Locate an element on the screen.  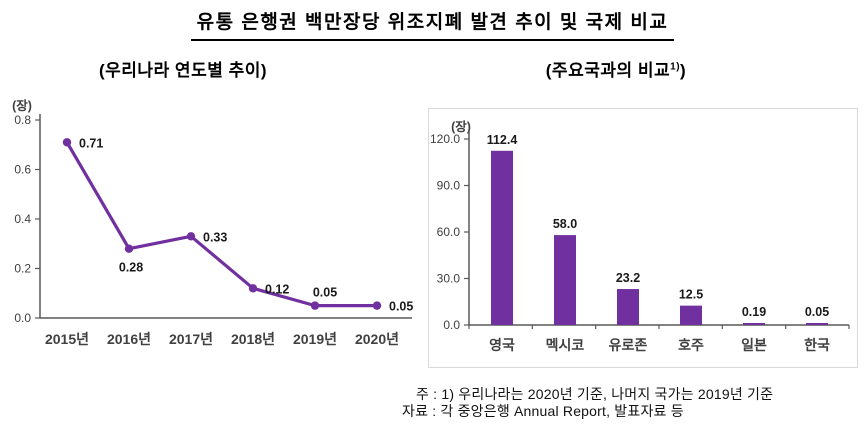
data-label: 0.12 is located at coordinates (277, 289).